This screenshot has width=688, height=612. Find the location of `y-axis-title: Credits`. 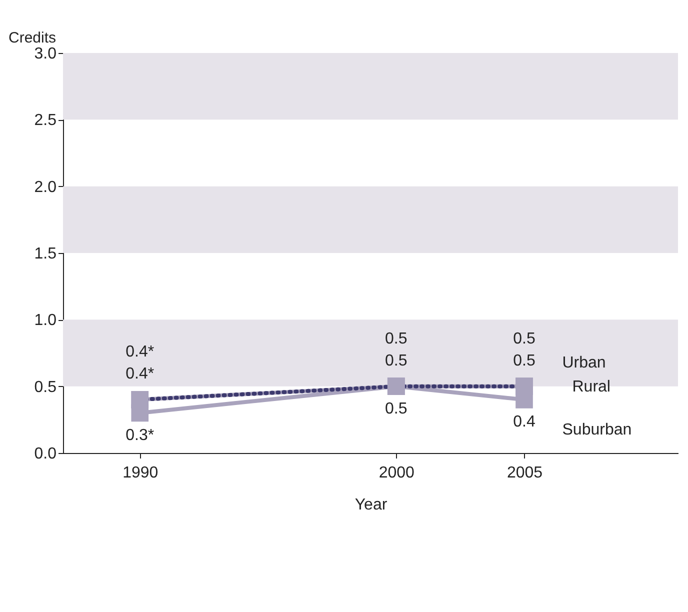

y-axis-title: Credits is located at coordinates (32, 38).